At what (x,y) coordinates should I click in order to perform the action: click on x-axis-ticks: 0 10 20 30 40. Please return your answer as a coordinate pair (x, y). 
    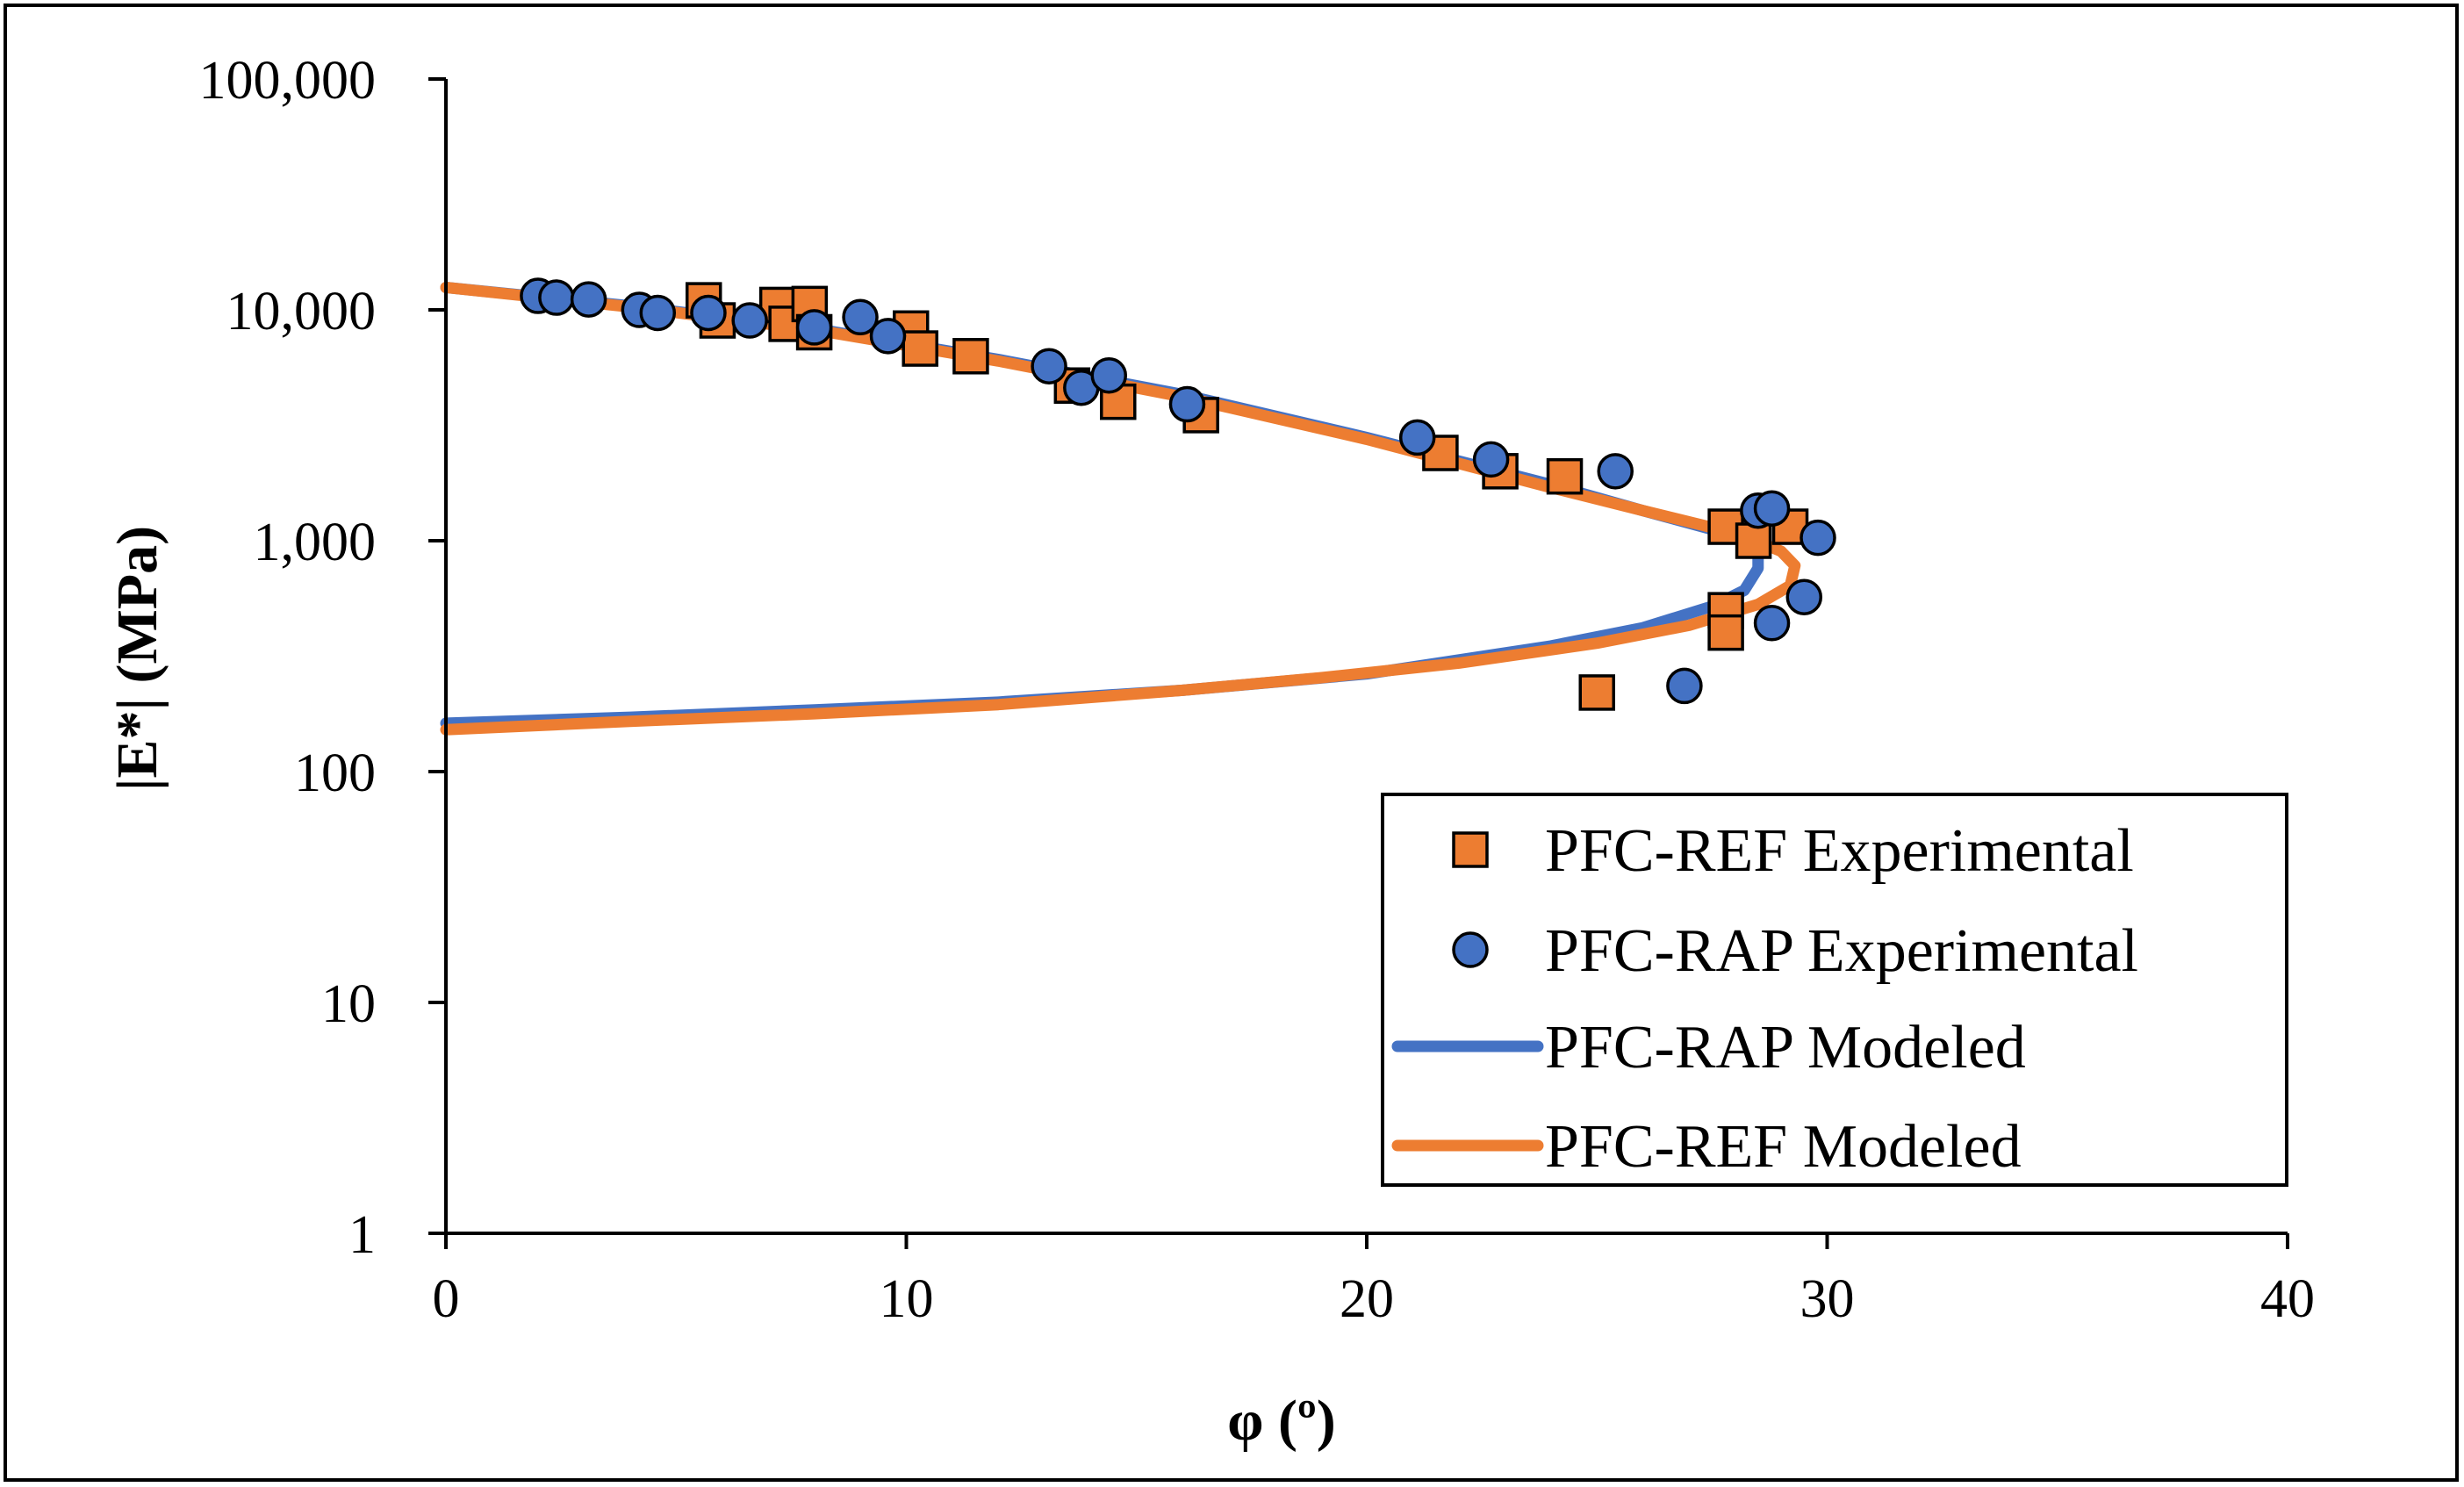
    Looking at the image, I should click on (1374, 1281).